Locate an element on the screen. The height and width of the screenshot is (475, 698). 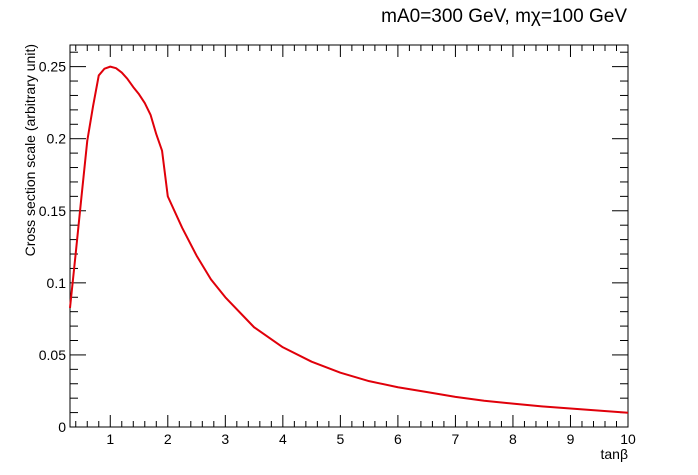
x-tick-label: 7 is located at coordinates (456, 439).